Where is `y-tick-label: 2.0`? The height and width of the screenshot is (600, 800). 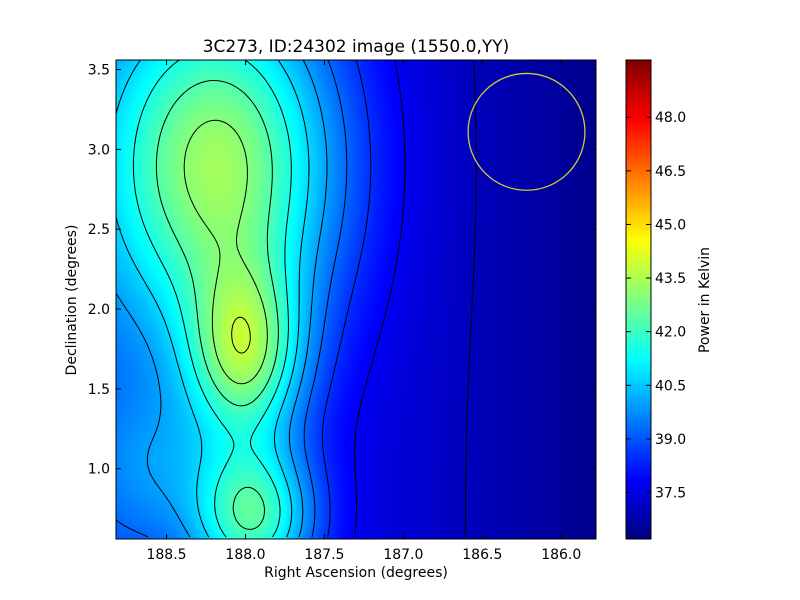 y-tick-label: 2.0 is located at coordinates (99, 310).